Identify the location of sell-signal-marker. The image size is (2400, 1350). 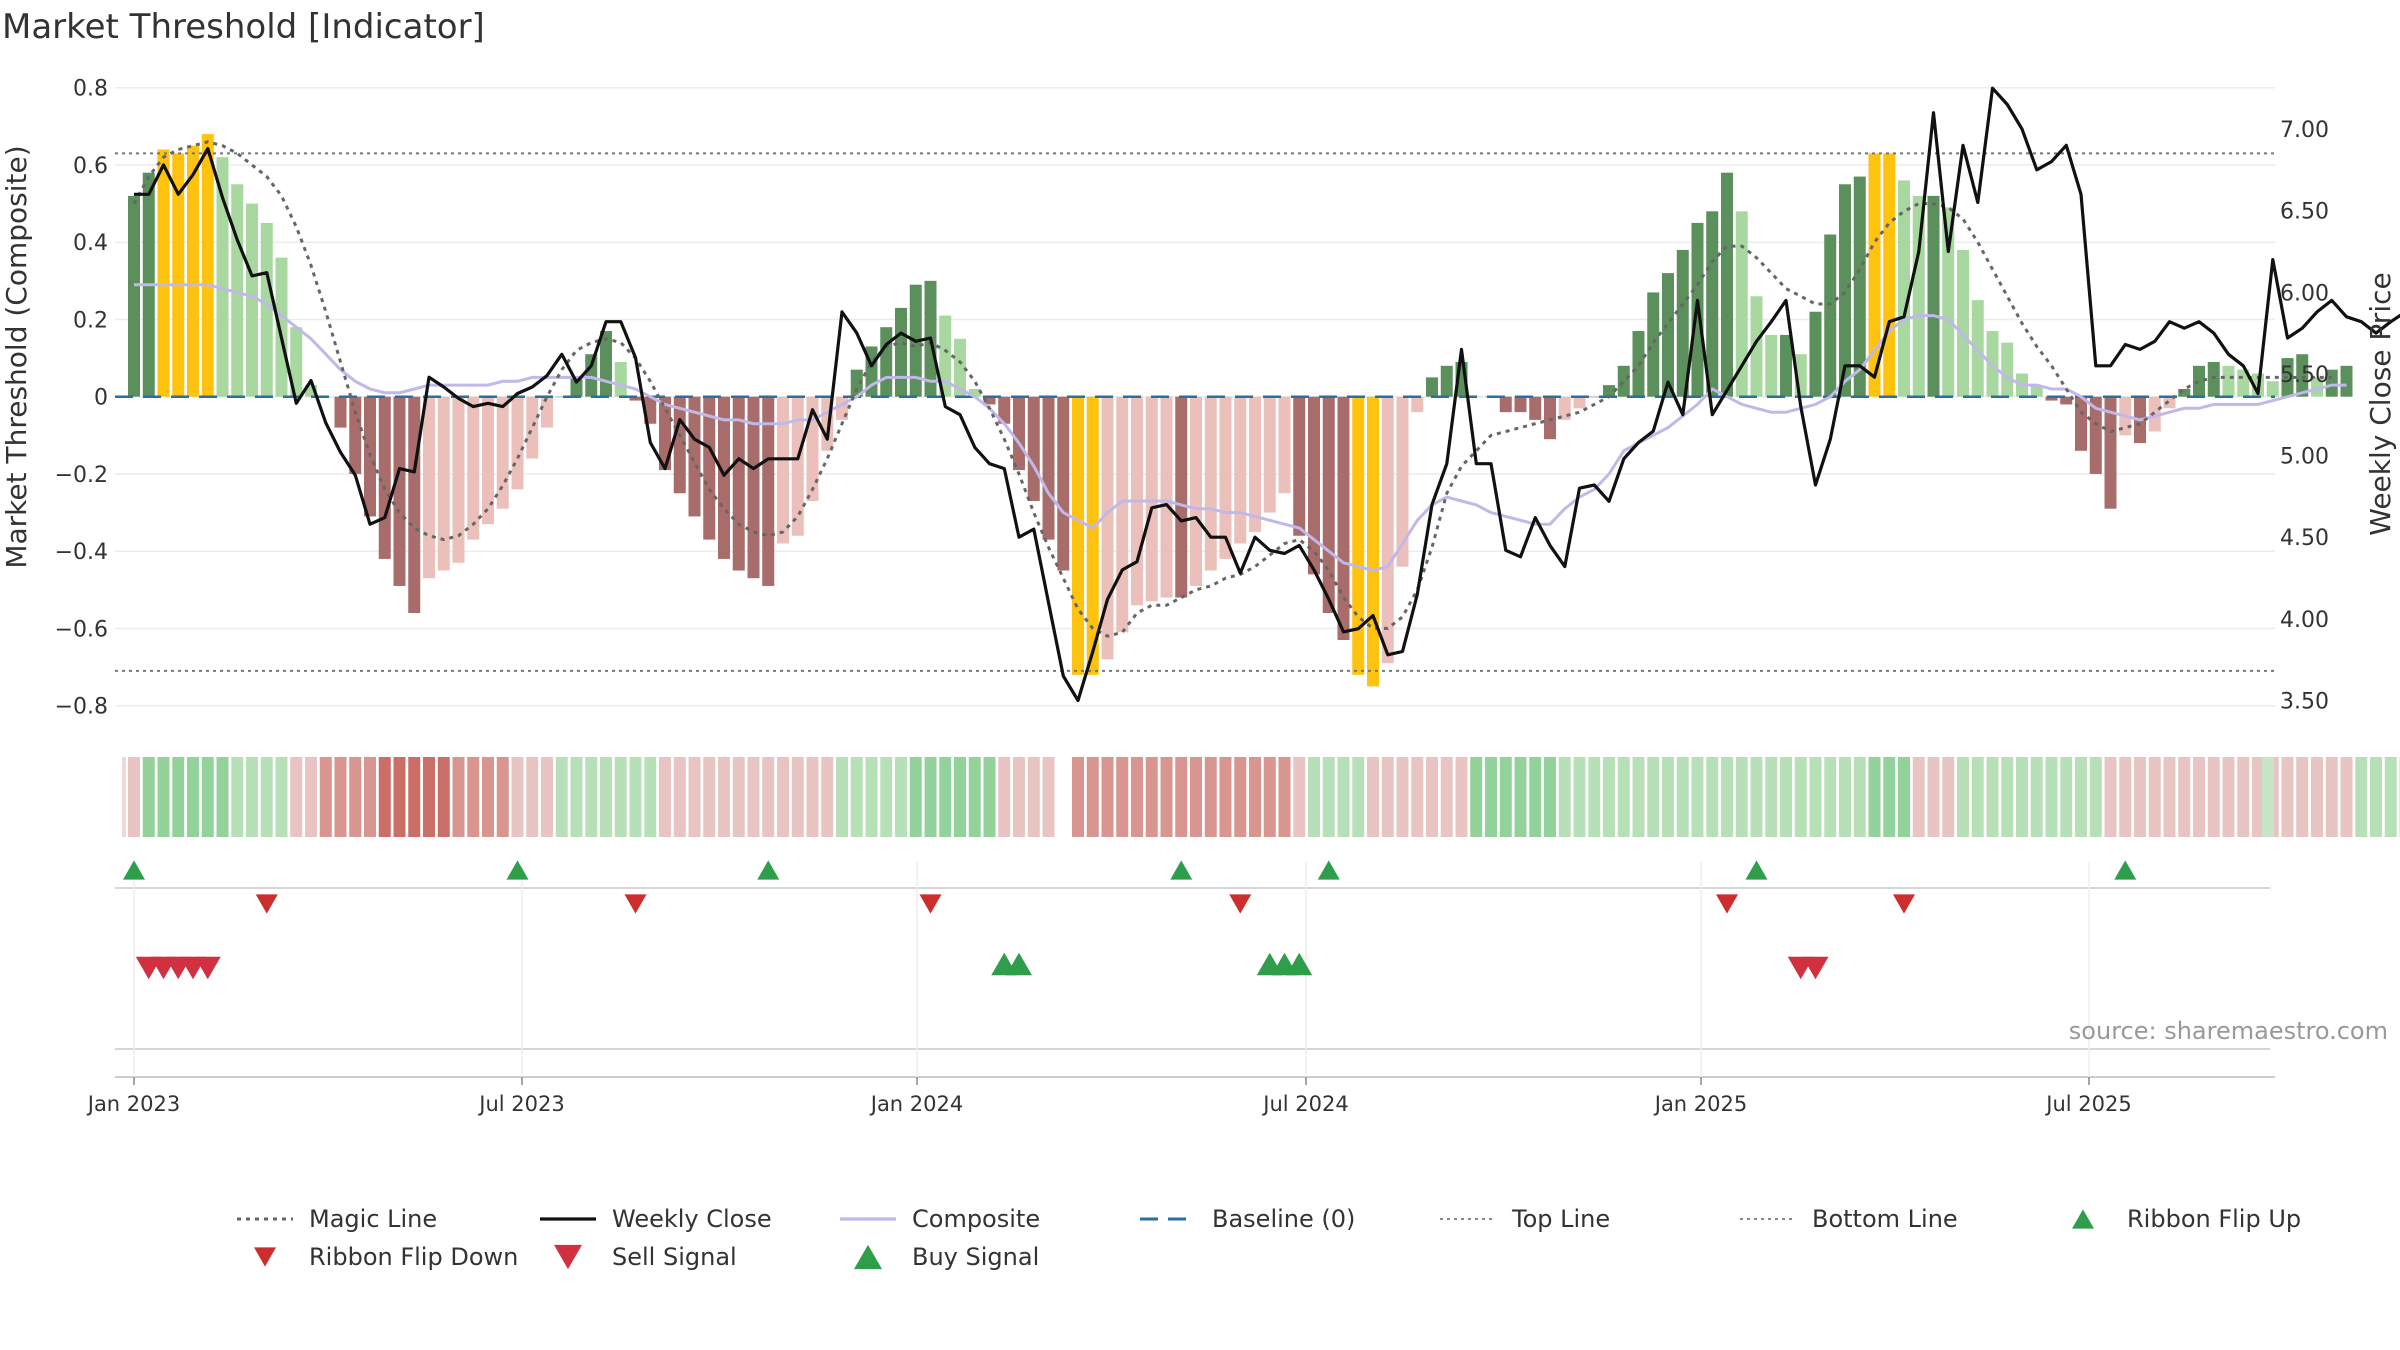
(1815, 968).